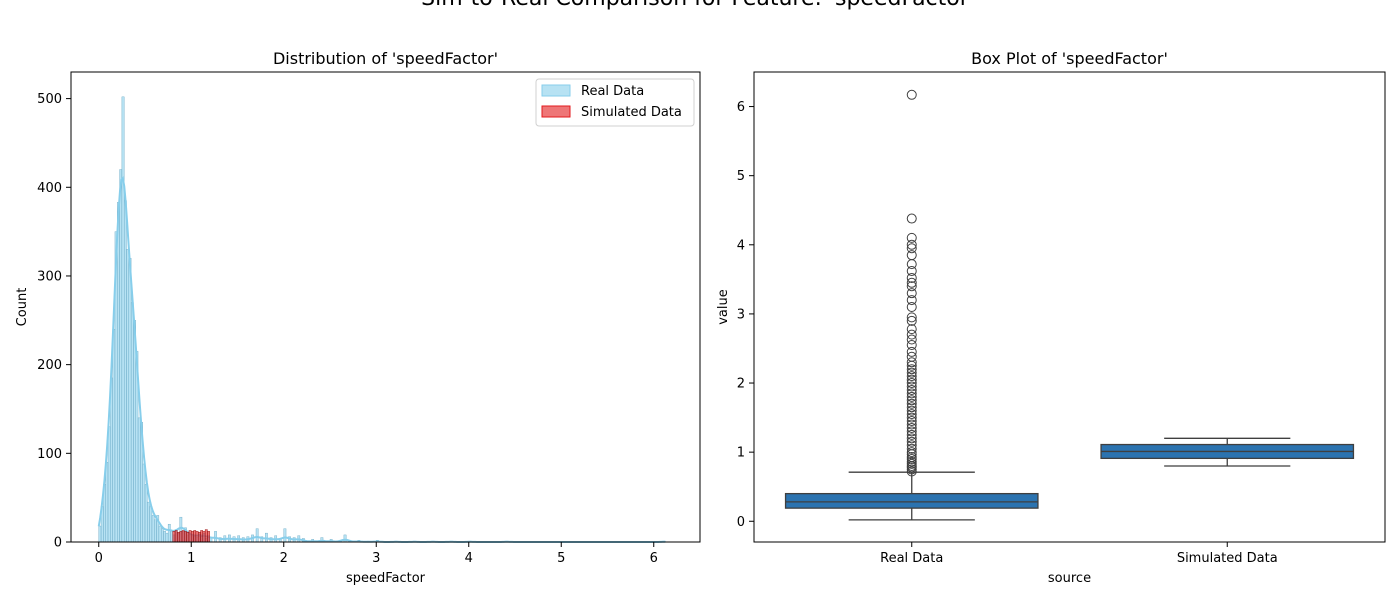 Image resolution: width=1400 pixels, height=600 pixels. I want to click on histogram-x-axis-label: speedFactor, so click(386, 578).